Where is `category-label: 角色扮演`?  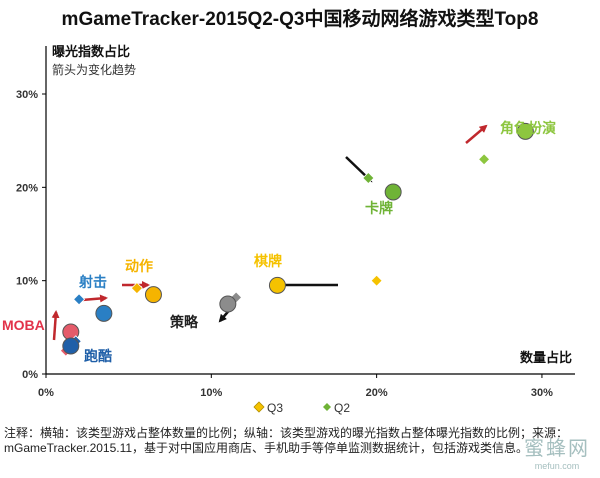 category-label: 角色扮演 is located at coordinates (528, 128).